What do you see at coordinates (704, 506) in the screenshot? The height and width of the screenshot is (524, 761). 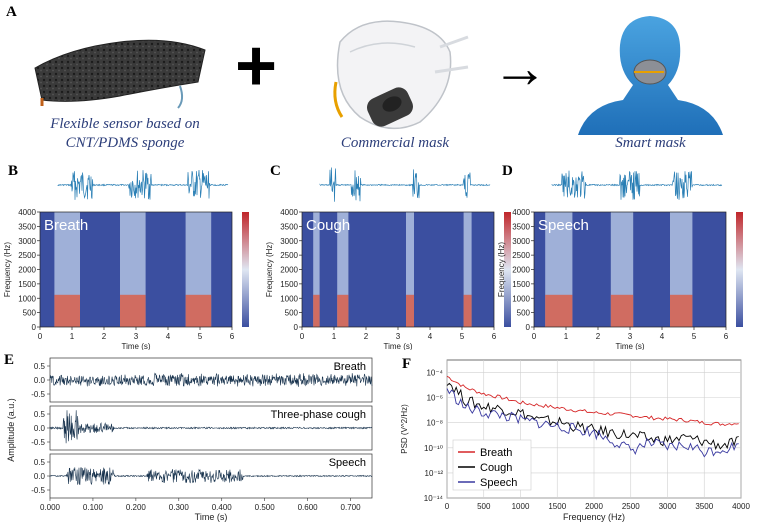 I see `x-tick-label: 3500` at bounding box center [704, 506].